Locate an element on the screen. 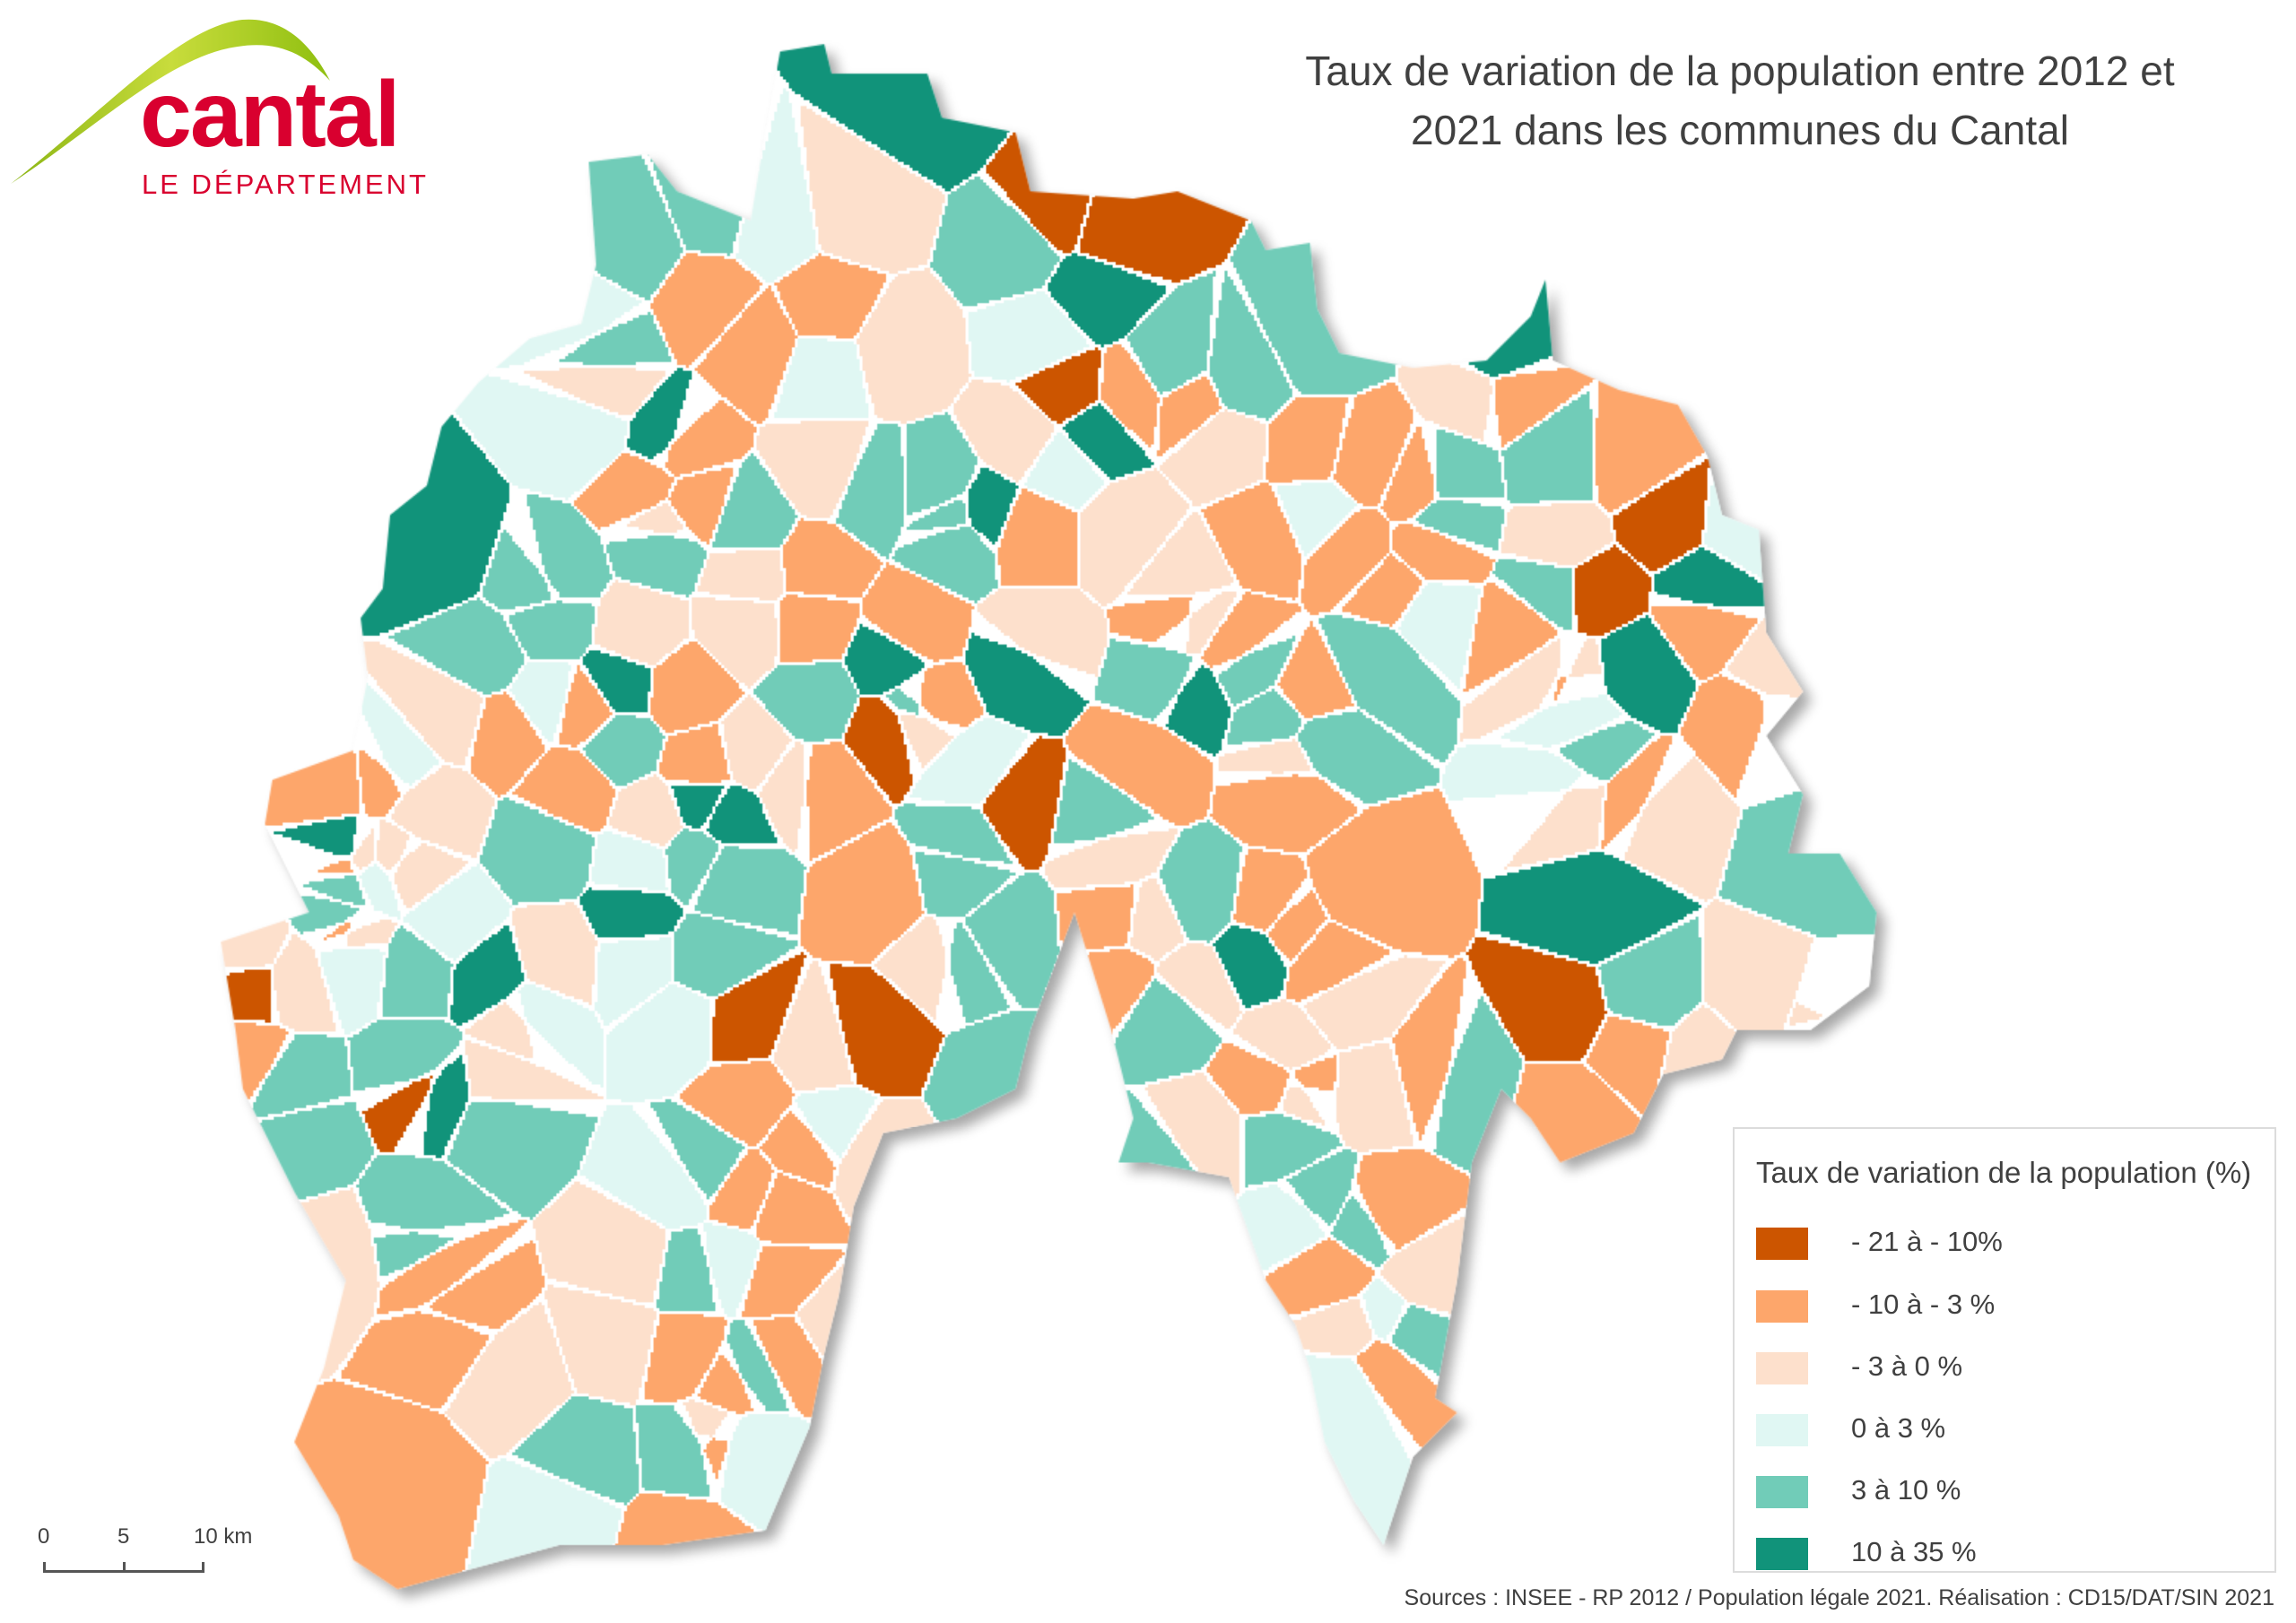  logo-arc-icon is located at coordinates (170, 102).